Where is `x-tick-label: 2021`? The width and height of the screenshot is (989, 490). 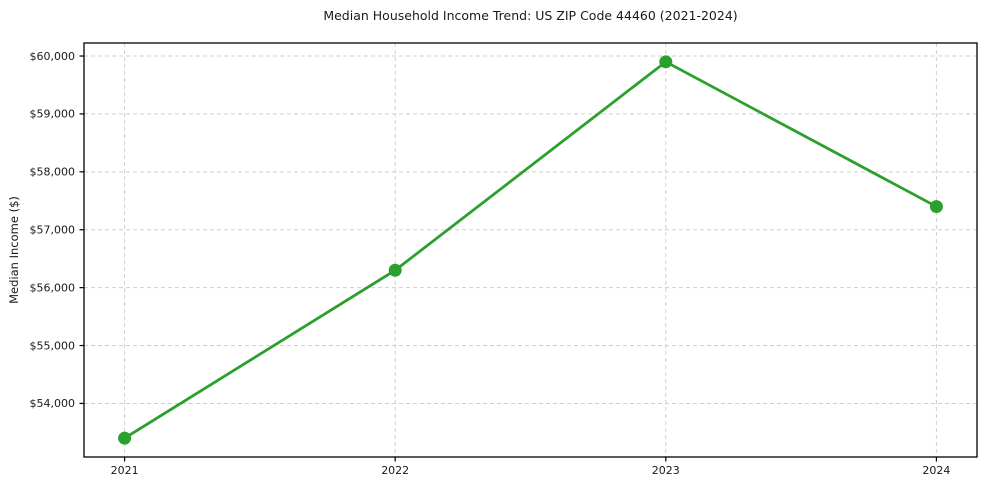 x-tick-label: 2021 is located at coordinates (125, 470).